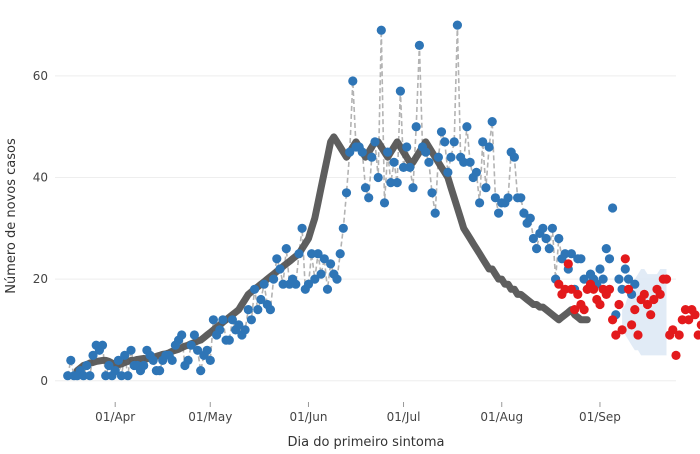  What do you see at coordinates (600, 417) in the screenshot?
I see `x-tick-label: 01/Sep` at bounding box center [600, 417].